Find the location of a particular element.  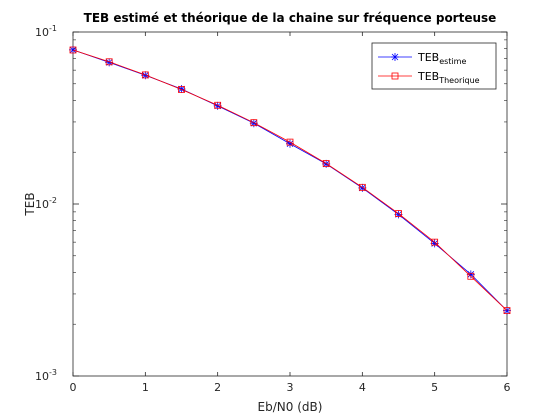

legend-label-estime: TEBestime is located at coordinates (441, 58).